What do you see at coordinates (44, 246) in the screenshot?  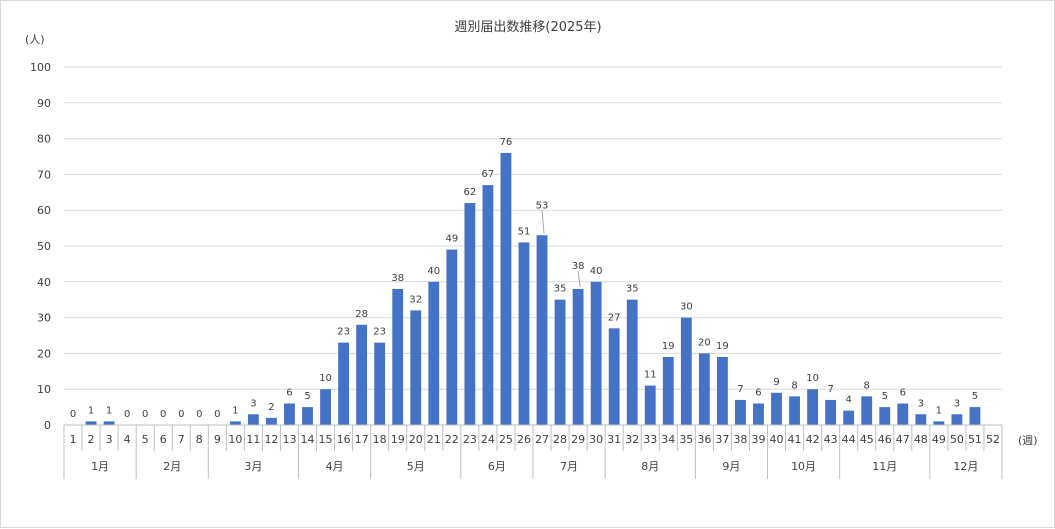 I see `y-tick-label: 50` at bounding box center [44, 246].